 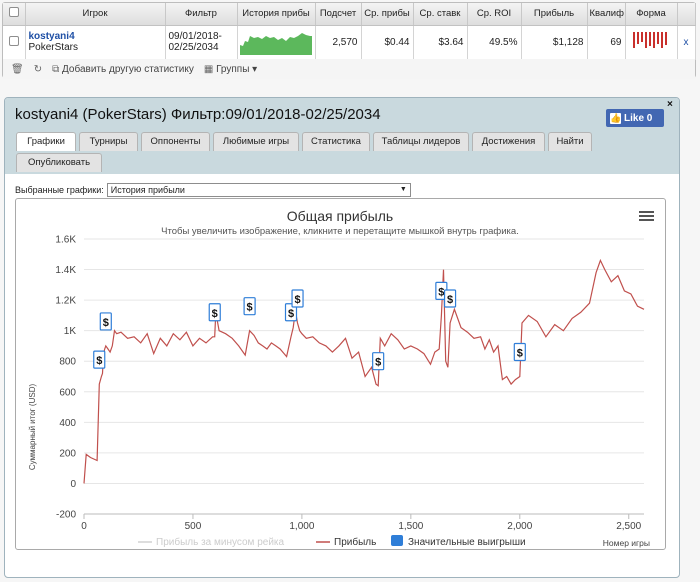 I want to click on qual-cell: 69, so click(x=606, y=42).